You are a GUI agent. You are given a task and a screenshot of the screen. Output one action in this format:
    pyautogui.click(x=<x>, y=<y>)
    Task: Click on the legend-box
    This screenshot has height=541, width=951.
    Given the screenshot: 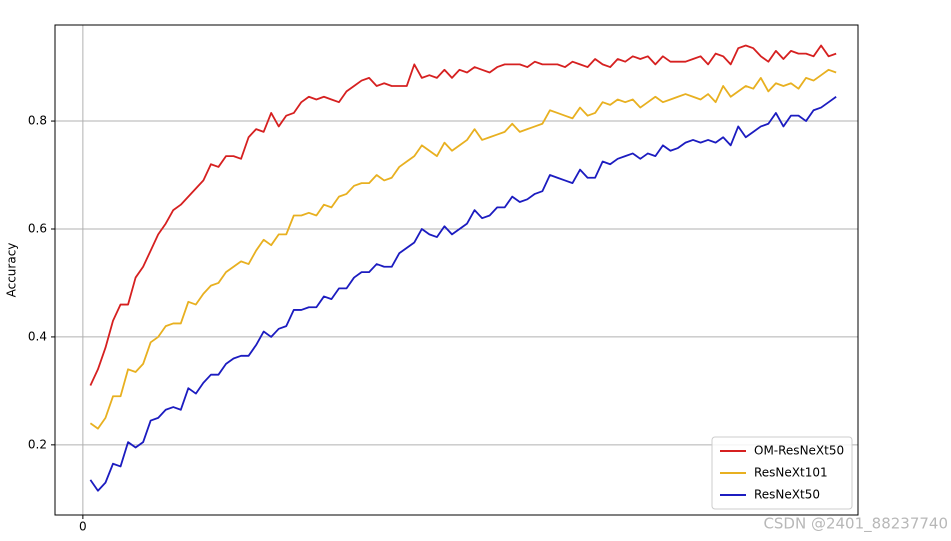 What is the action you would take?
    pyautogui.click(x=782, y=473)
    